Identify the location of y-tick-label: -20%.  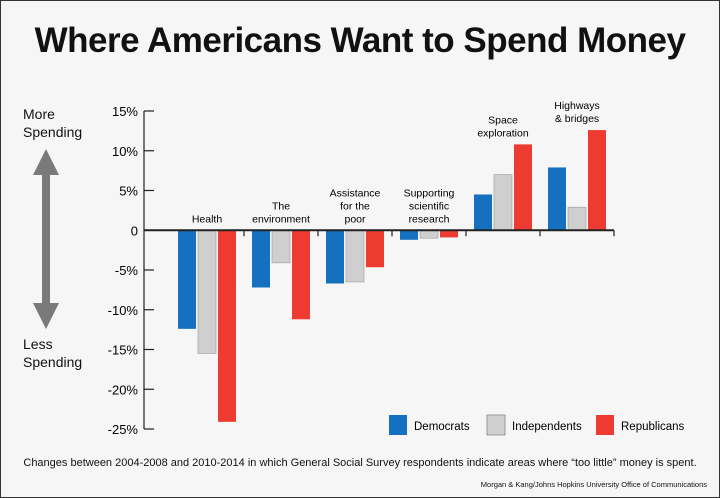
(123, 389).